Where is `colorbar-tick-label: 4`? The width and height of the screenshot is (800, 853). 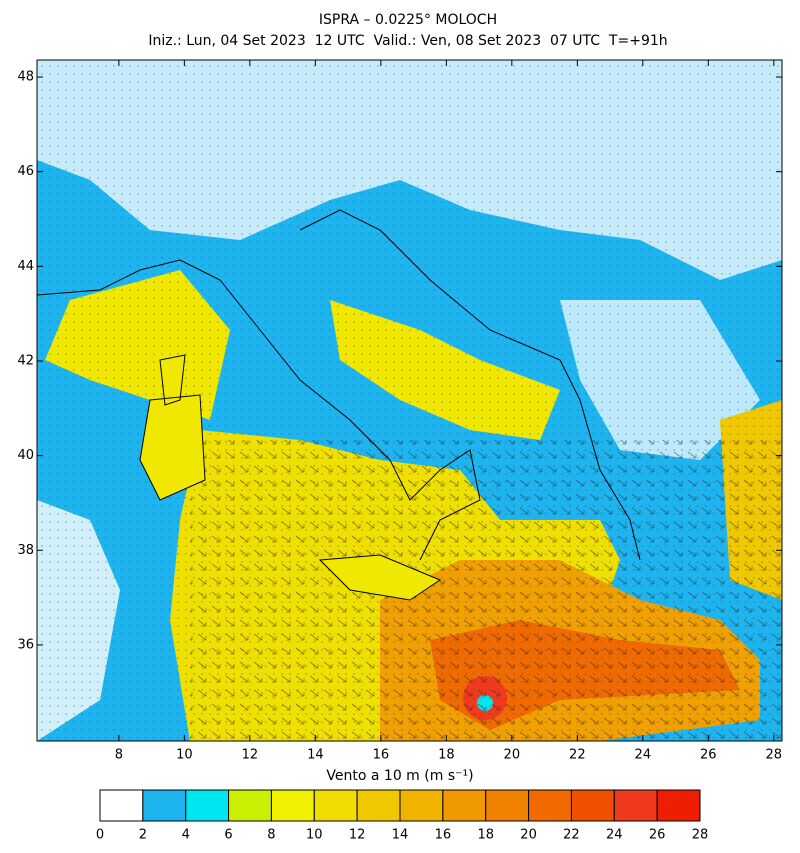
colorbar-tick-label: 4 is located at coordinates (186, 835).